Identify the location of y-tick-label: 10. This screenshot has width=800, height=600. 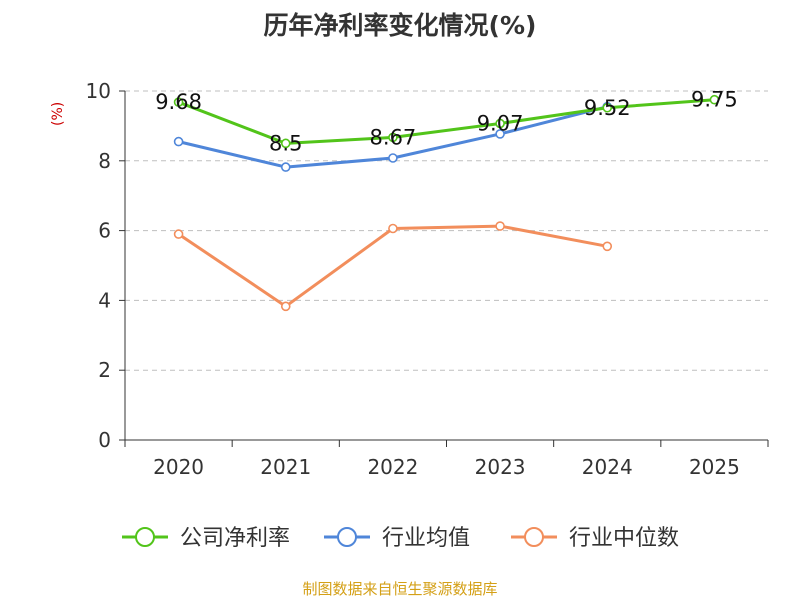
(98, 91).